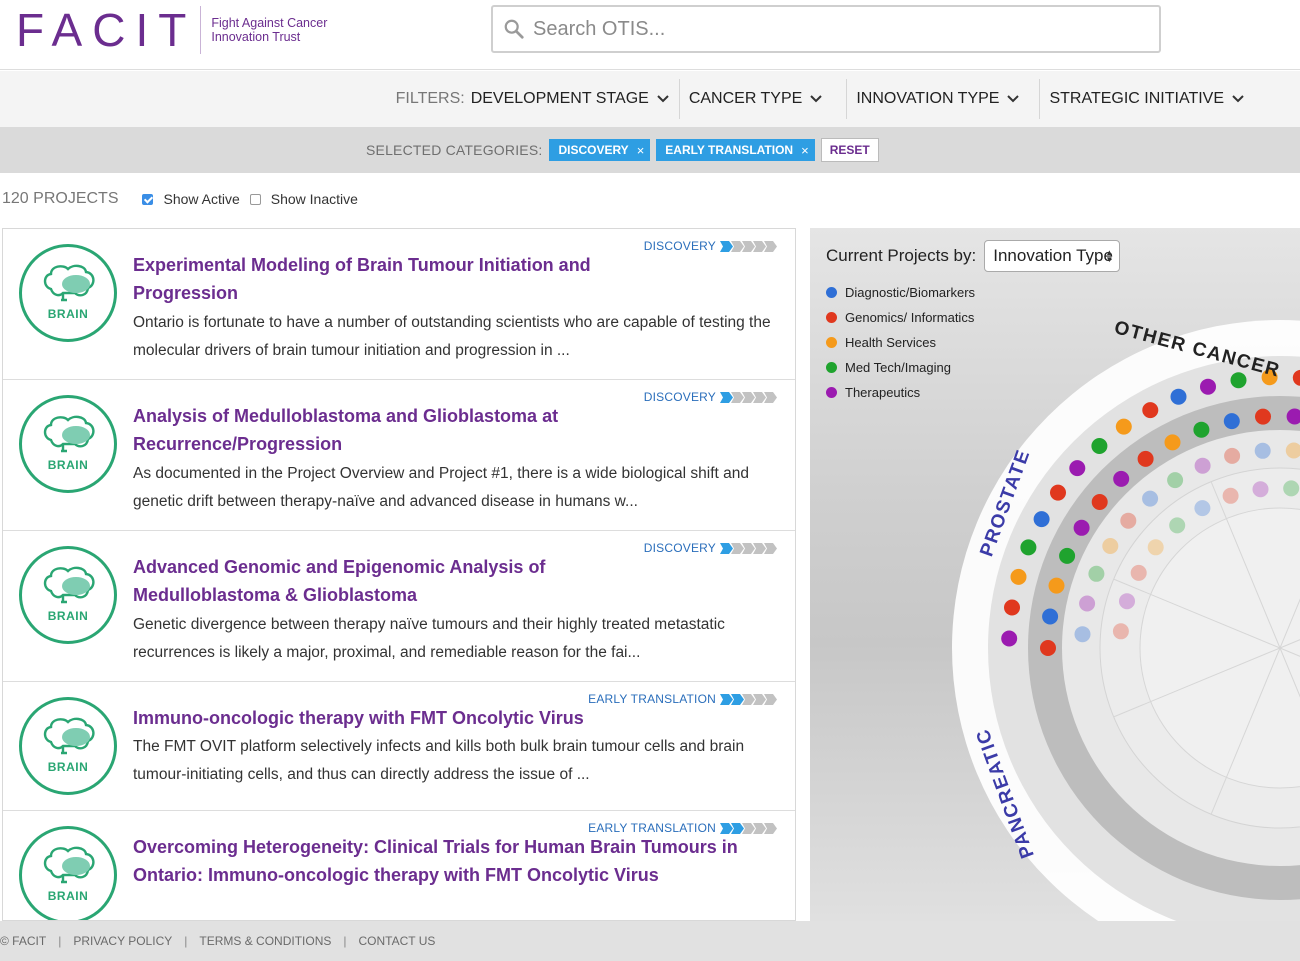 This screenshot has width=1300, height=961. What do you see at coordinates (269, 30) in the screenshot?
I see `logo-tagline: Fight Against Cancer Innovation Trust` at bounding box center [269, 30].